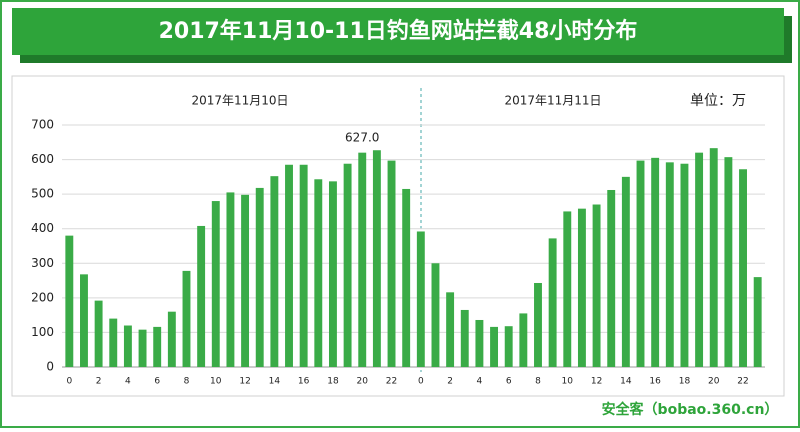 This screenshot has width=800, height=432. Describe the element at coordinates (42, 125) in the screenshot. I see `y-tick-label: 700` at that location.